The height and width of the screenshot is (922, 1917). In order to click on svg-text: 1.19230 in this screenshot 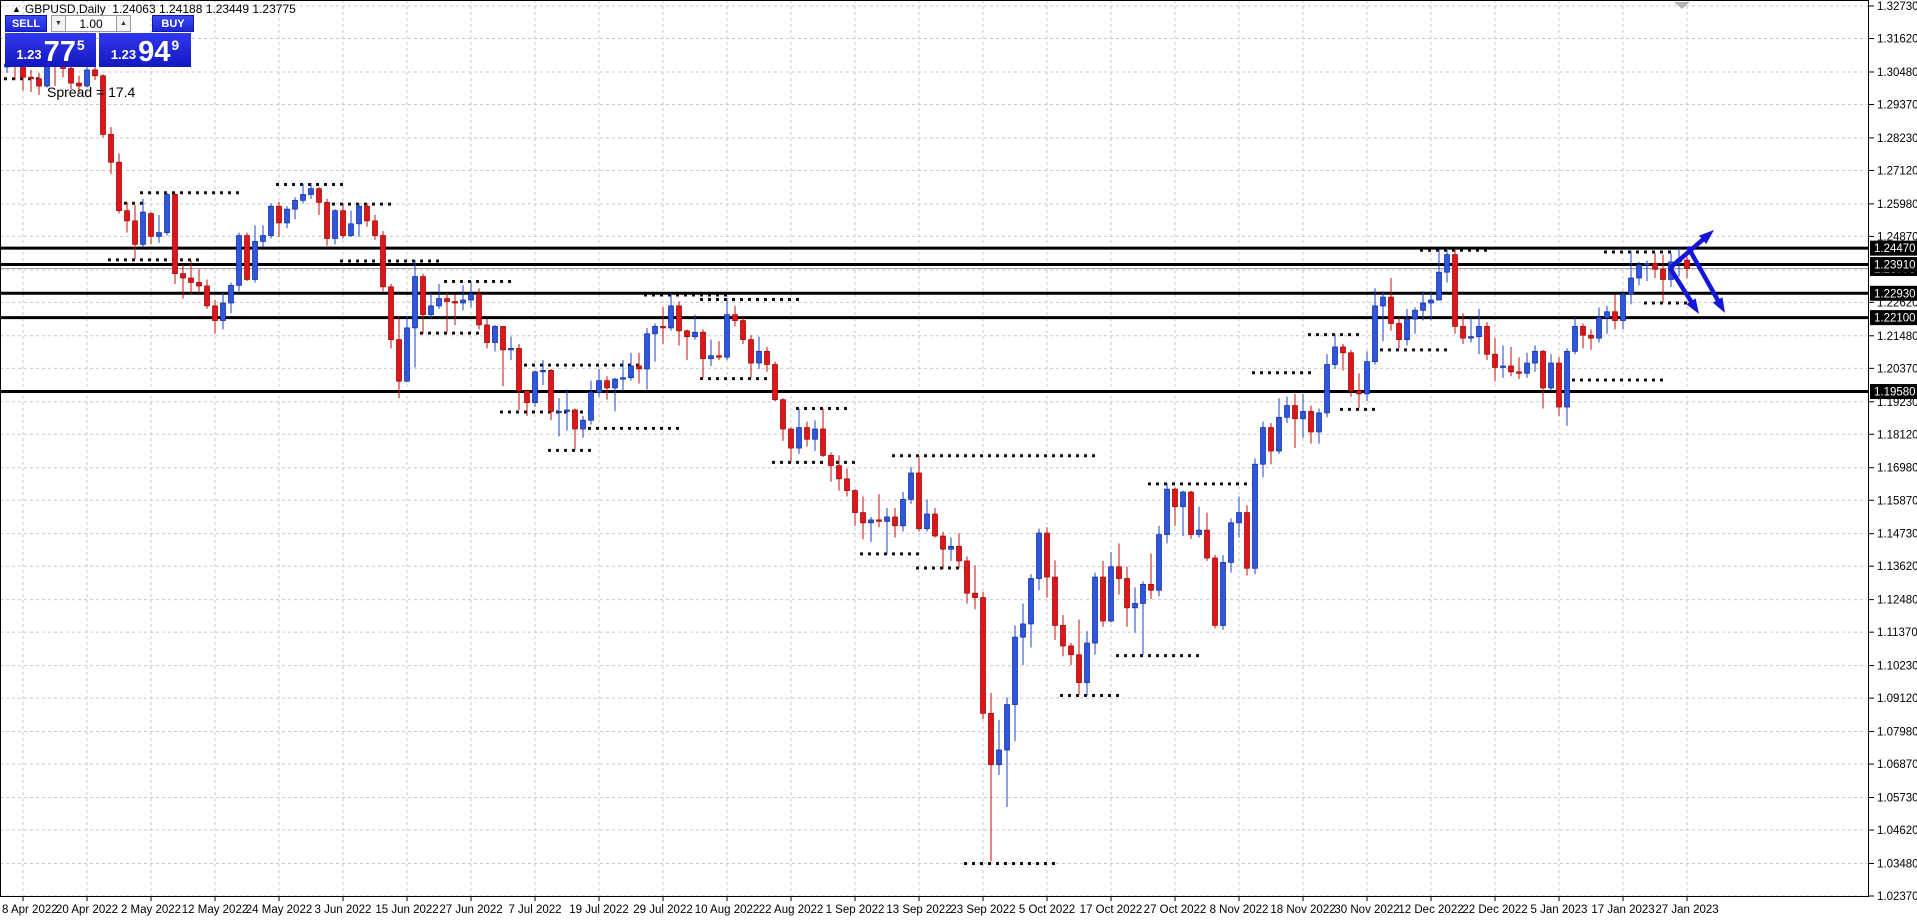, I will do `click(1897, 403)`.